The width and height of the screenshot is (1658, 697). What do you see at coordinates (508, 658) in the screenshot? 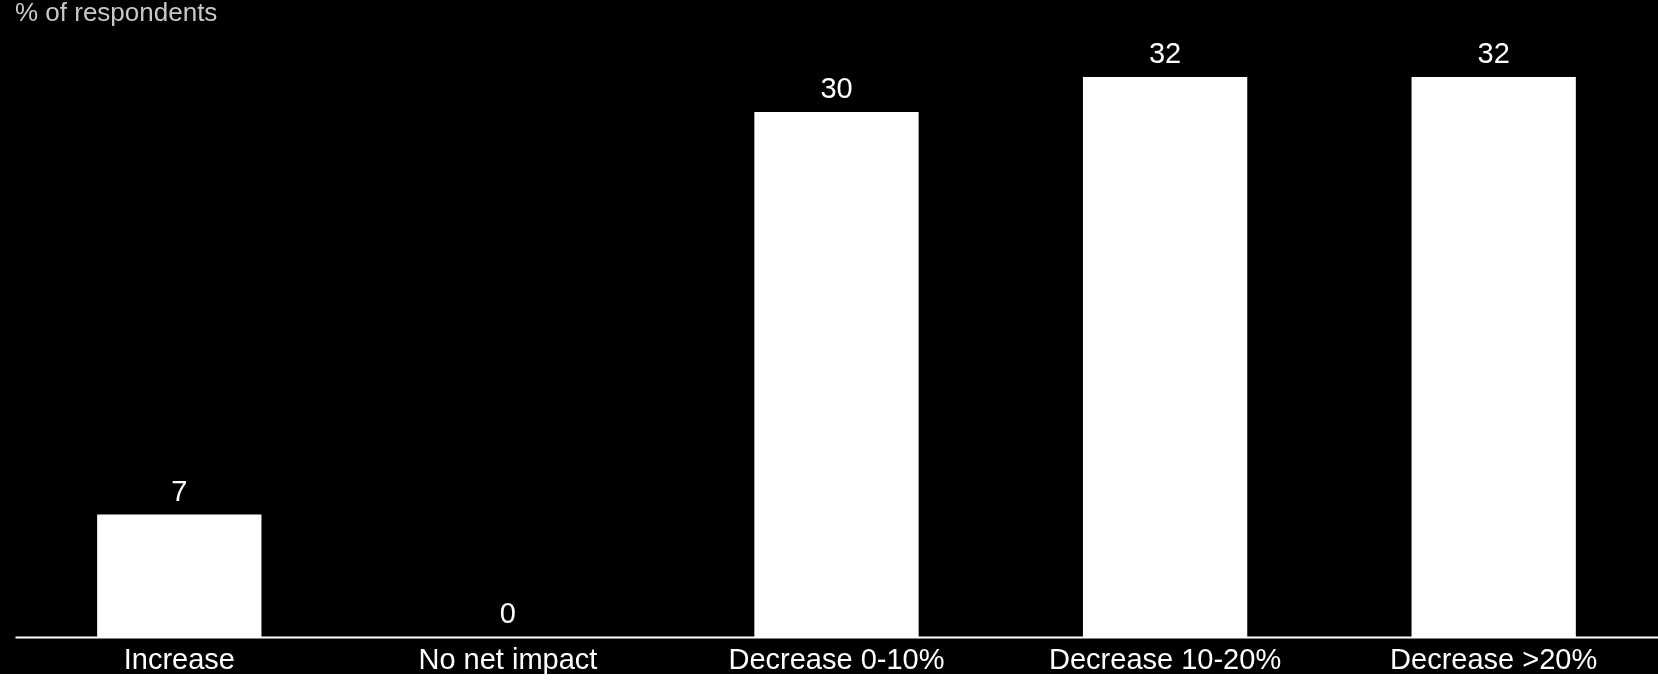
I see `x-tick-label: No net impact` at bounding box center [508, 658].